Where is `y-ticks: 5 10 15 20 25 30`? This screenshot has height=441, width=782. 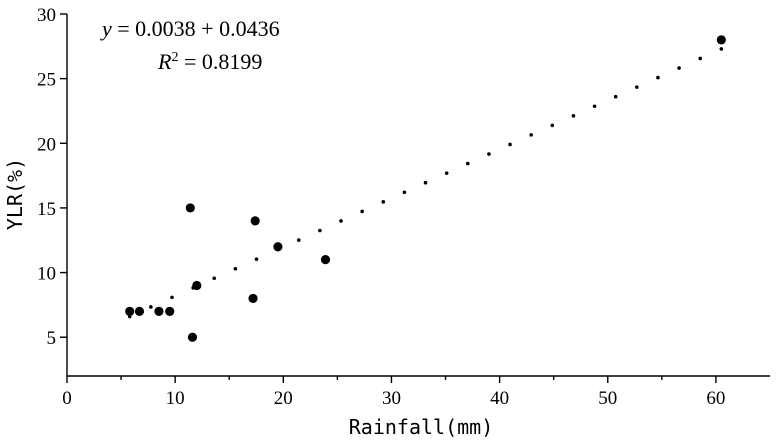
y-ticks: 5 10 15 20 25 30 is located at coordinates (52, 177).